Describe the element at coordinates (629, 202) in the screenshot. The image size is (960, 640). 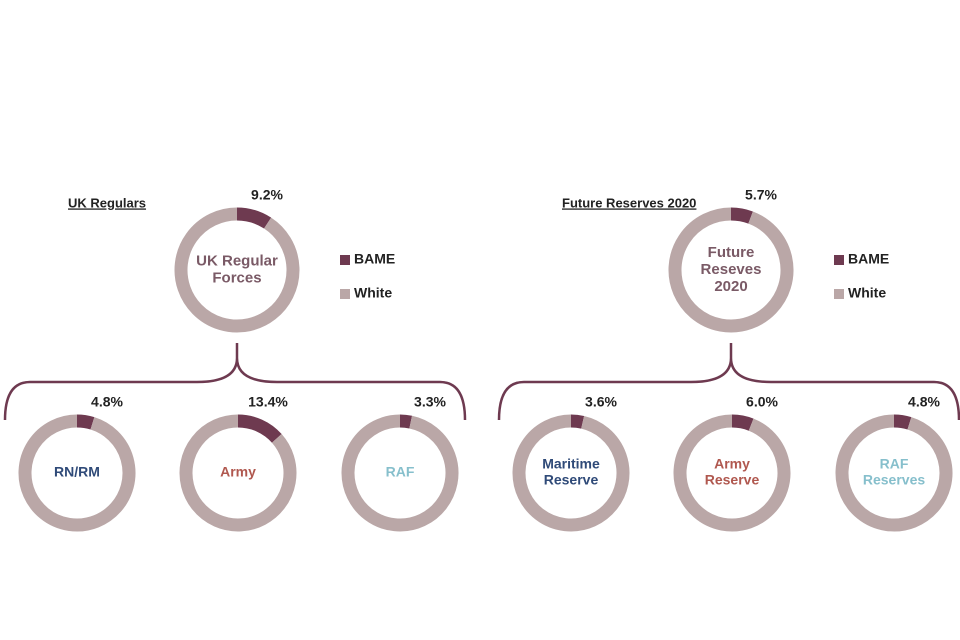
I see `group-title: Future Reserves 2020` at that location.